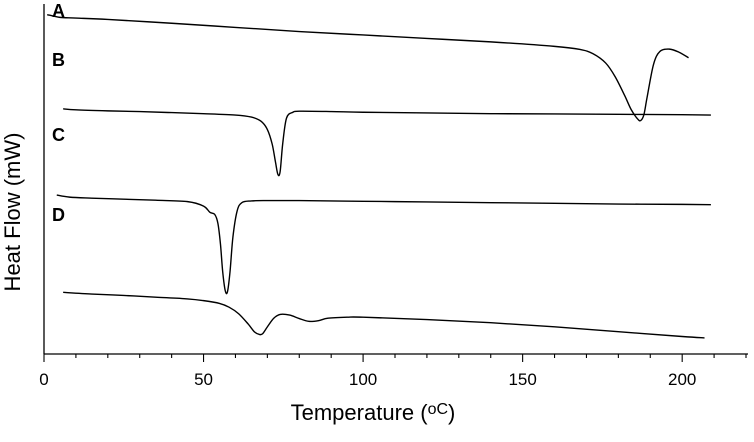 The height and width of the screenshot is (442, 754). I want to click on x-axis-title-unit: oC, so click(438, 409).